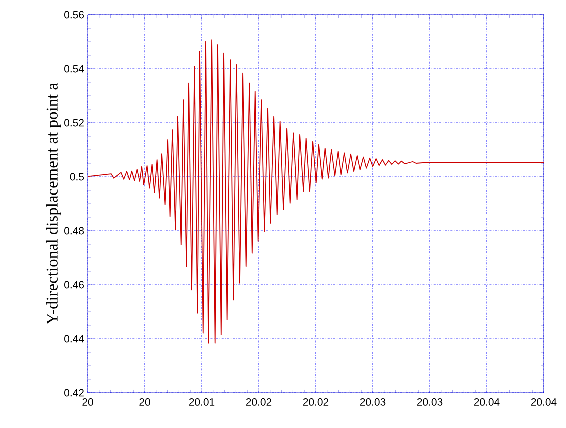 The image size is (566, 428). I want to click on y-axis-title: Y-directional displacement at point a, so click(54, 204).